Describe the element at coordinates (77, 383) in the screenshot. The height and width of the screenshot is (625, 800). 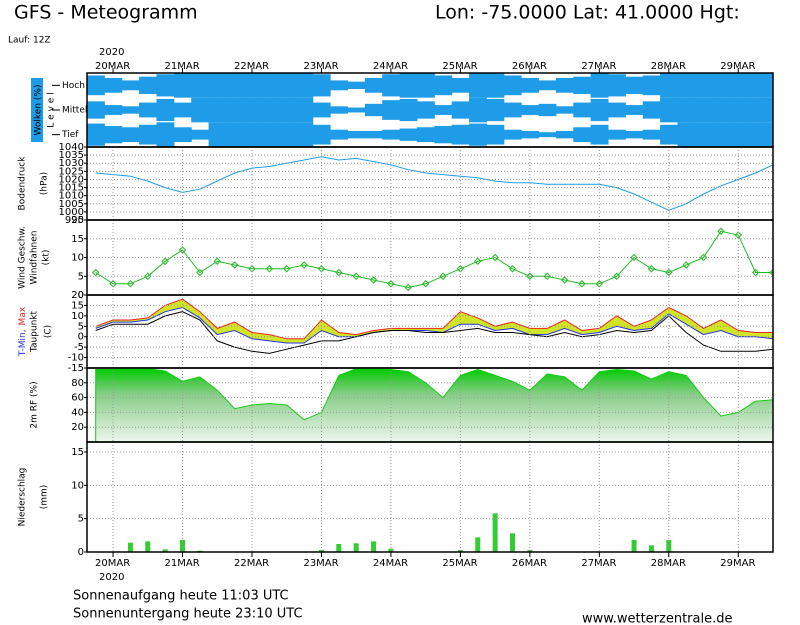
I see `y-tick-label: 80` at that location.